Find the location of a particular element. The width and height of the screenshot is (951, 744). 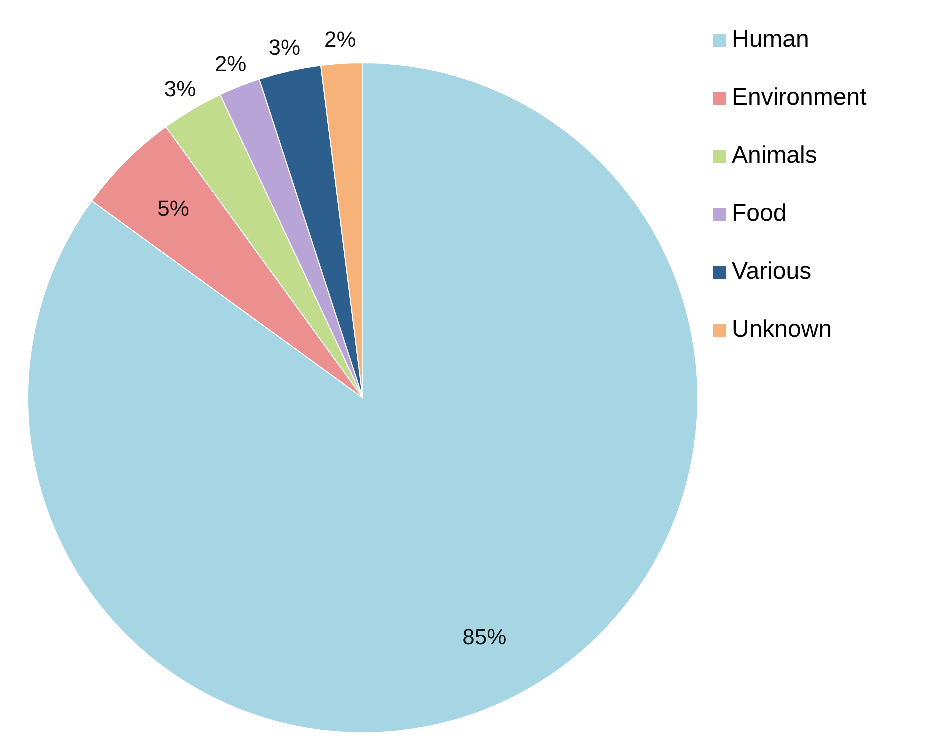

data-label: 85% is located at coordinates (484, 637).